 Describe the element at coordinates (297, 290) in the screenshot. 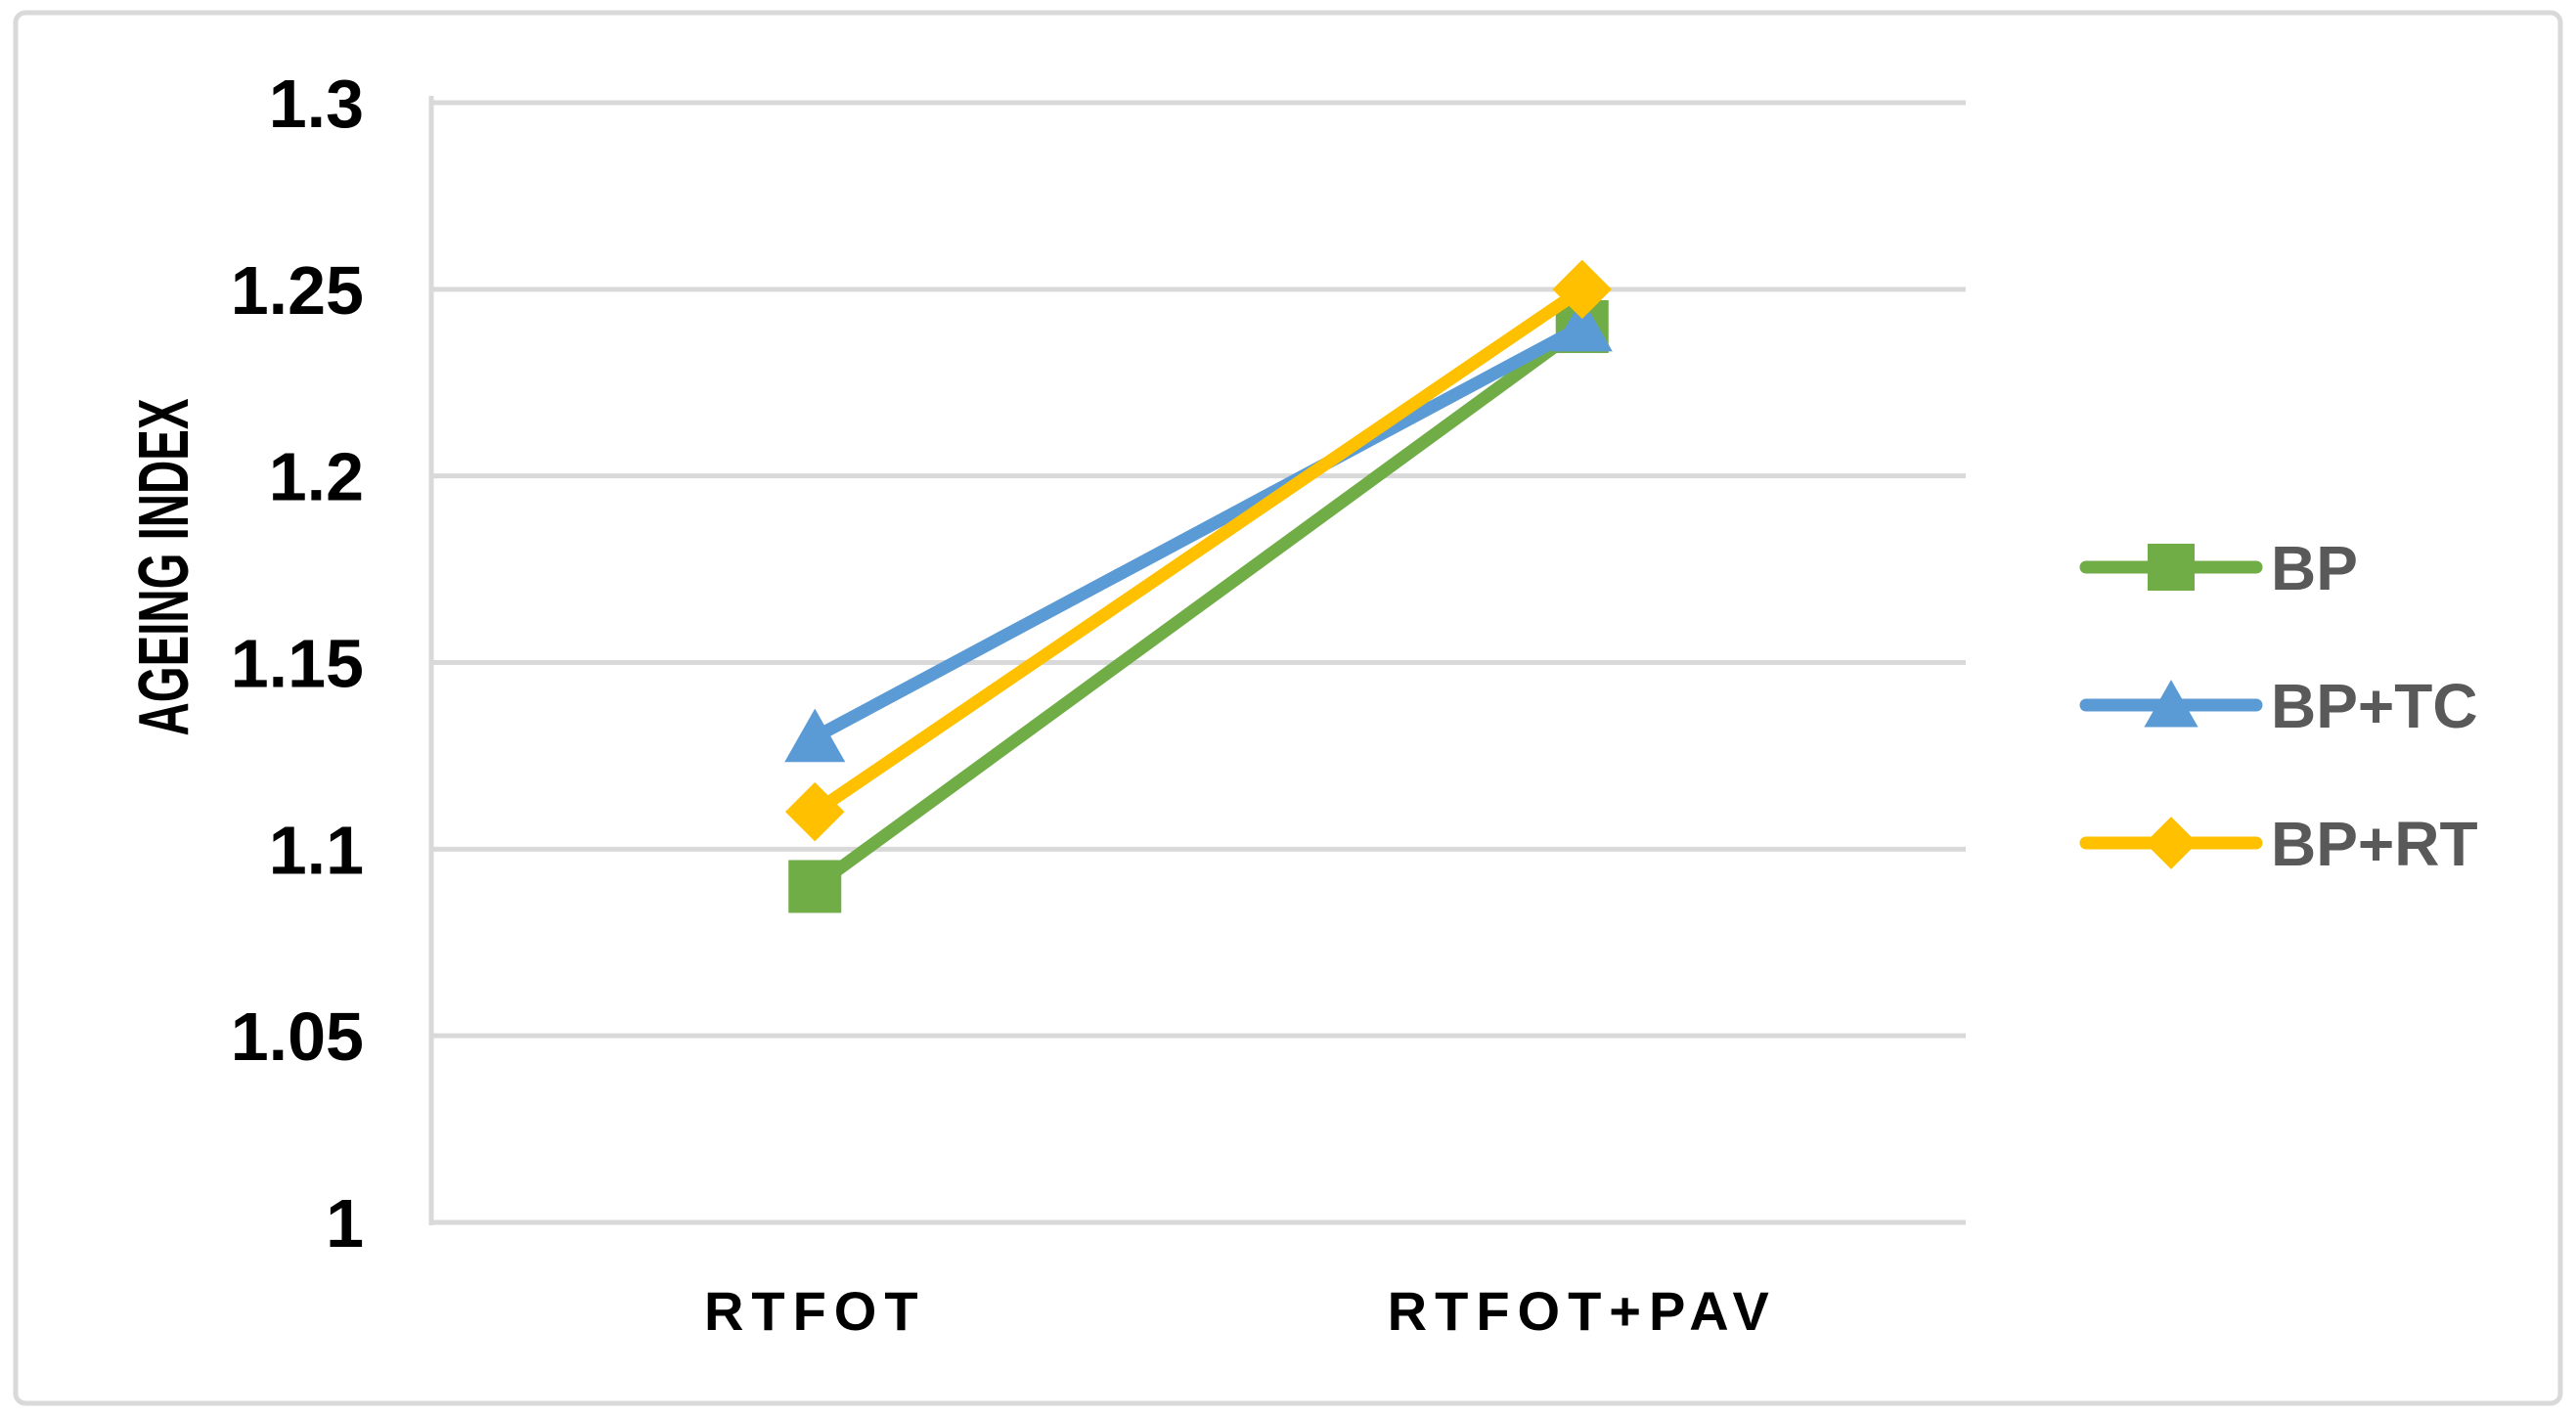

I see `y-tick-label: 1.25` at that location.